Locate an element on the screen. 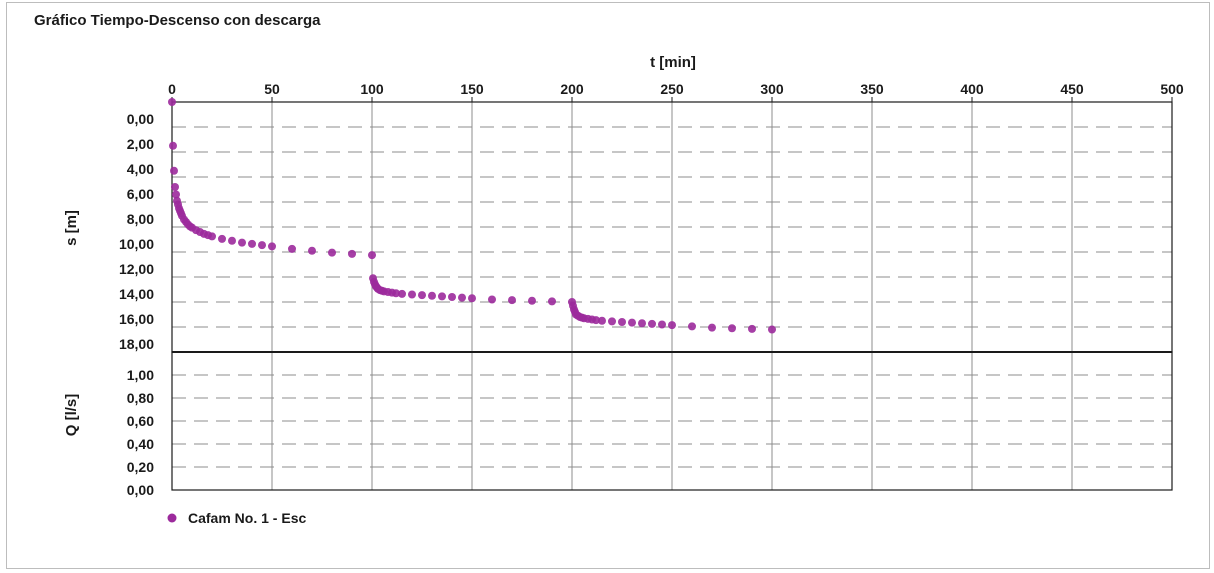  x-tick-label: 350 is located at coordinates (872, 89).